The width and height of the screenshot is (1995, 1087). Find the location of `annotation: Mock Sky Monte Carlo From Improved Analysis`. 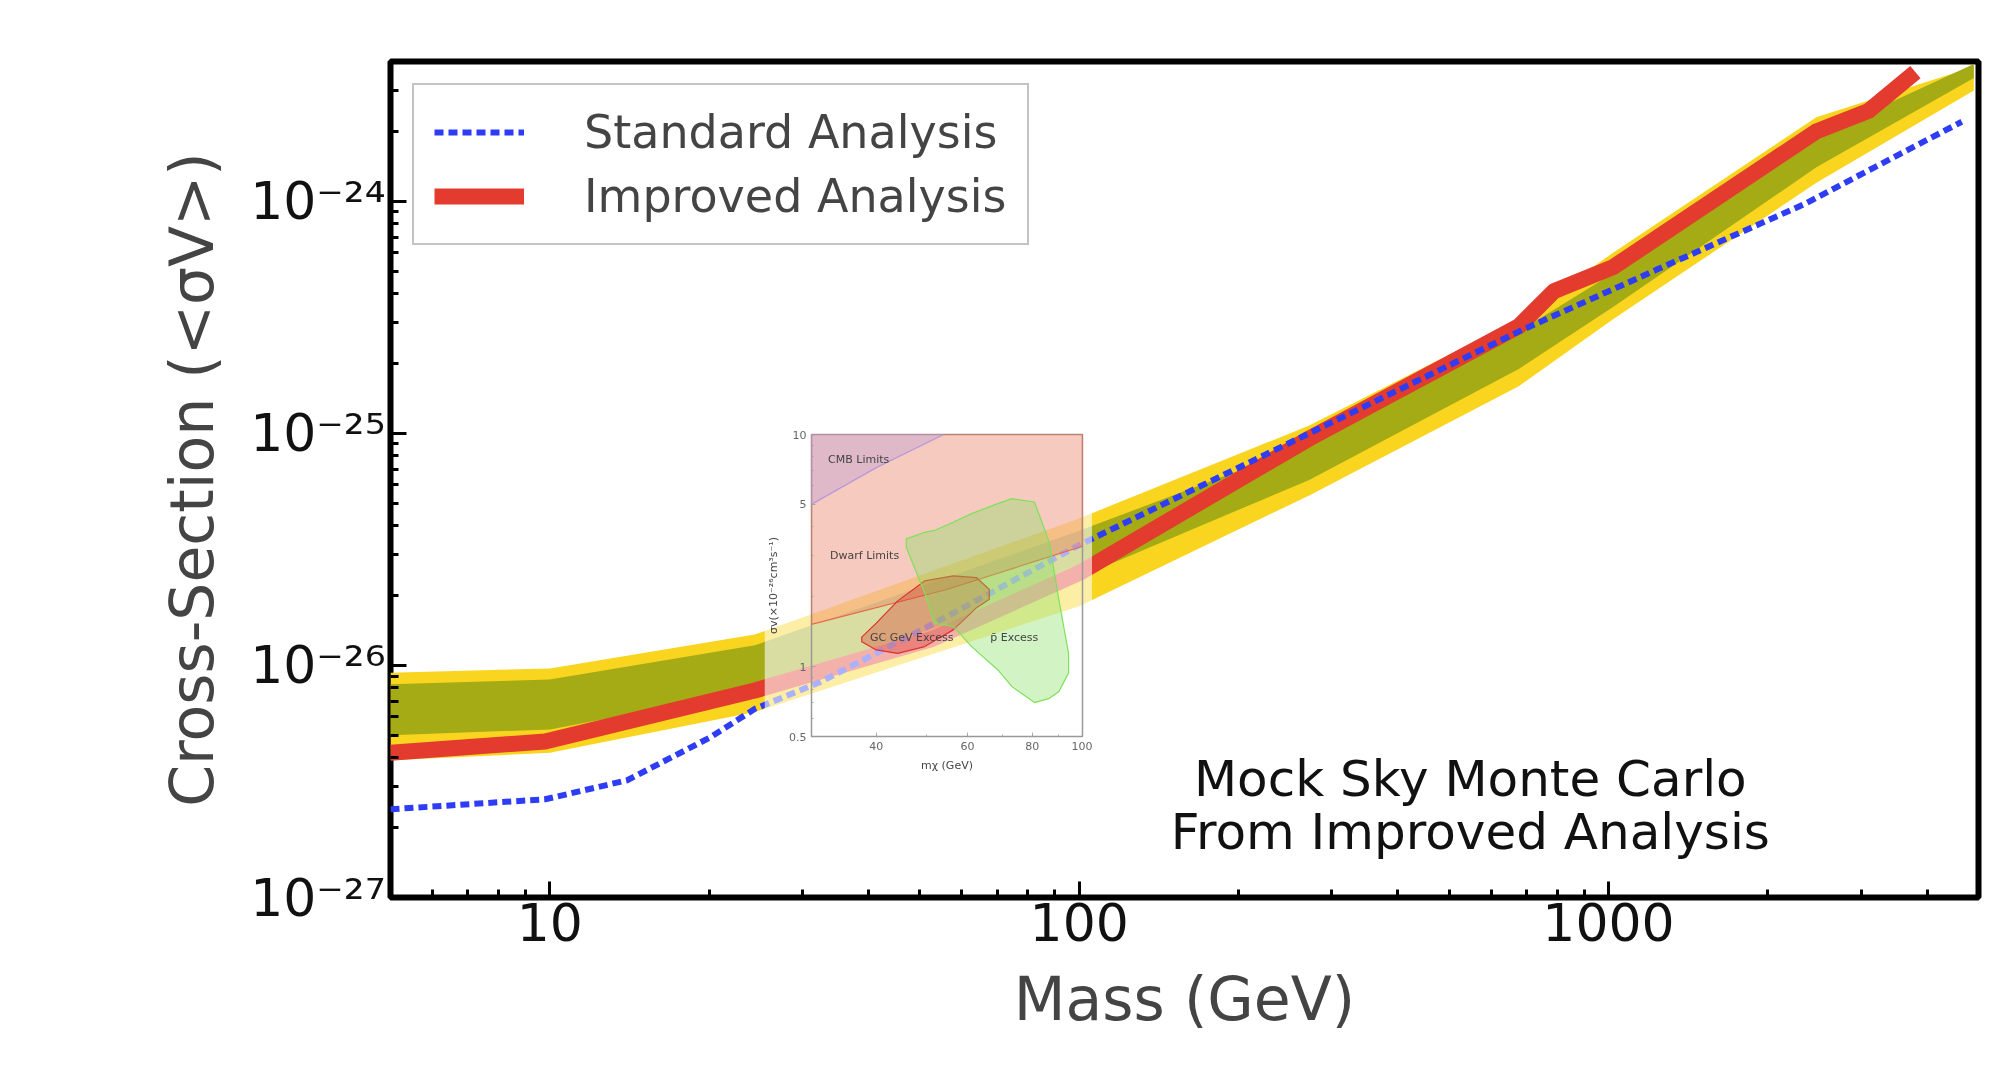

annotation: Mock Sky Monte Carlo From Improved Analysis is located at coordinates (1470, 805).